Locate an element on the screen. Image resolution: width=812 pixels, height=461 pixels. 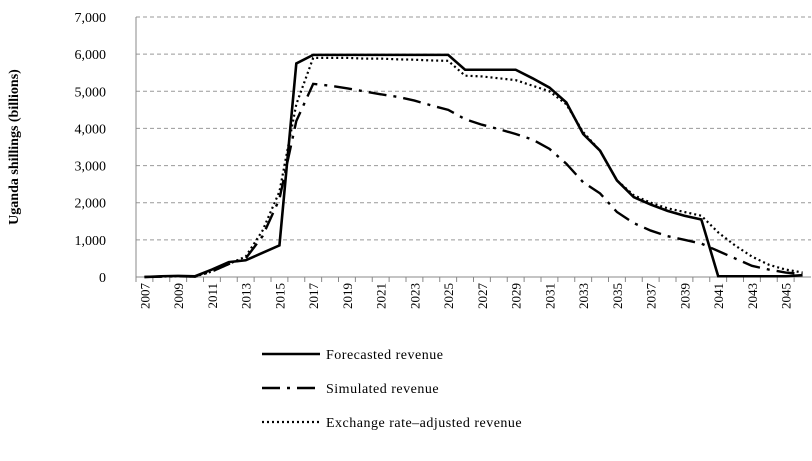
x-tick-label: 2029 is located at coordinates (516, 296).